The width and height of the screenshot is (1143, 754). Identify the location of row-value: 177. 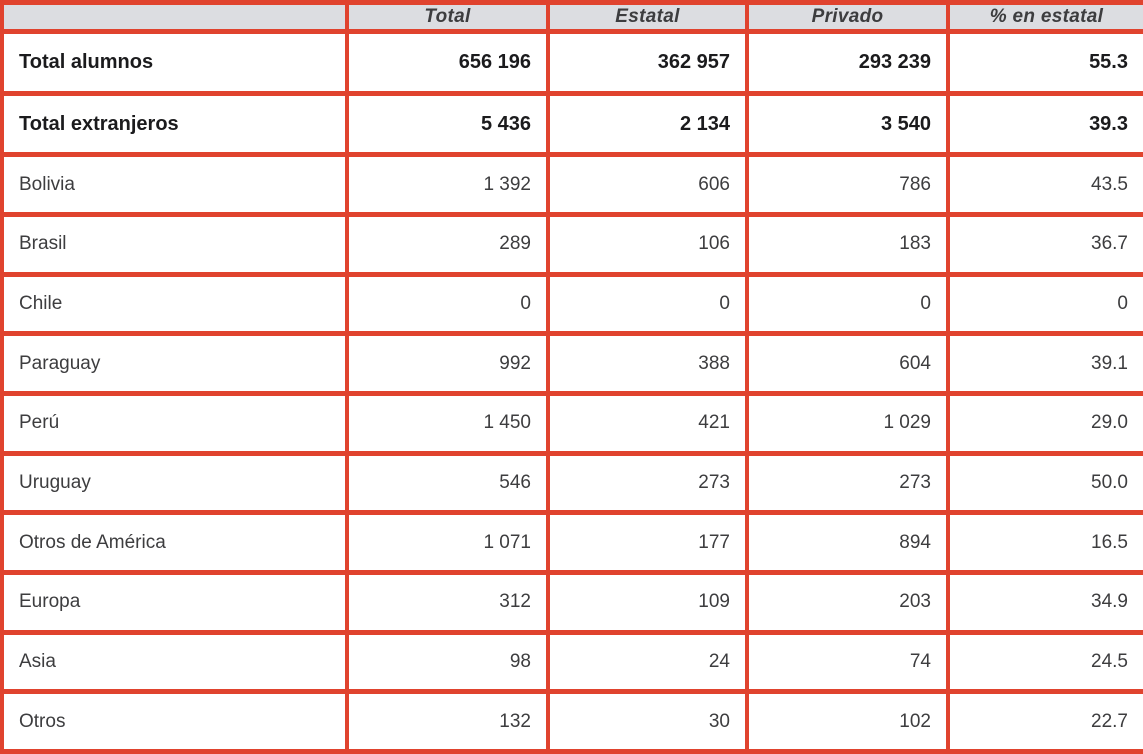
(647, 542).